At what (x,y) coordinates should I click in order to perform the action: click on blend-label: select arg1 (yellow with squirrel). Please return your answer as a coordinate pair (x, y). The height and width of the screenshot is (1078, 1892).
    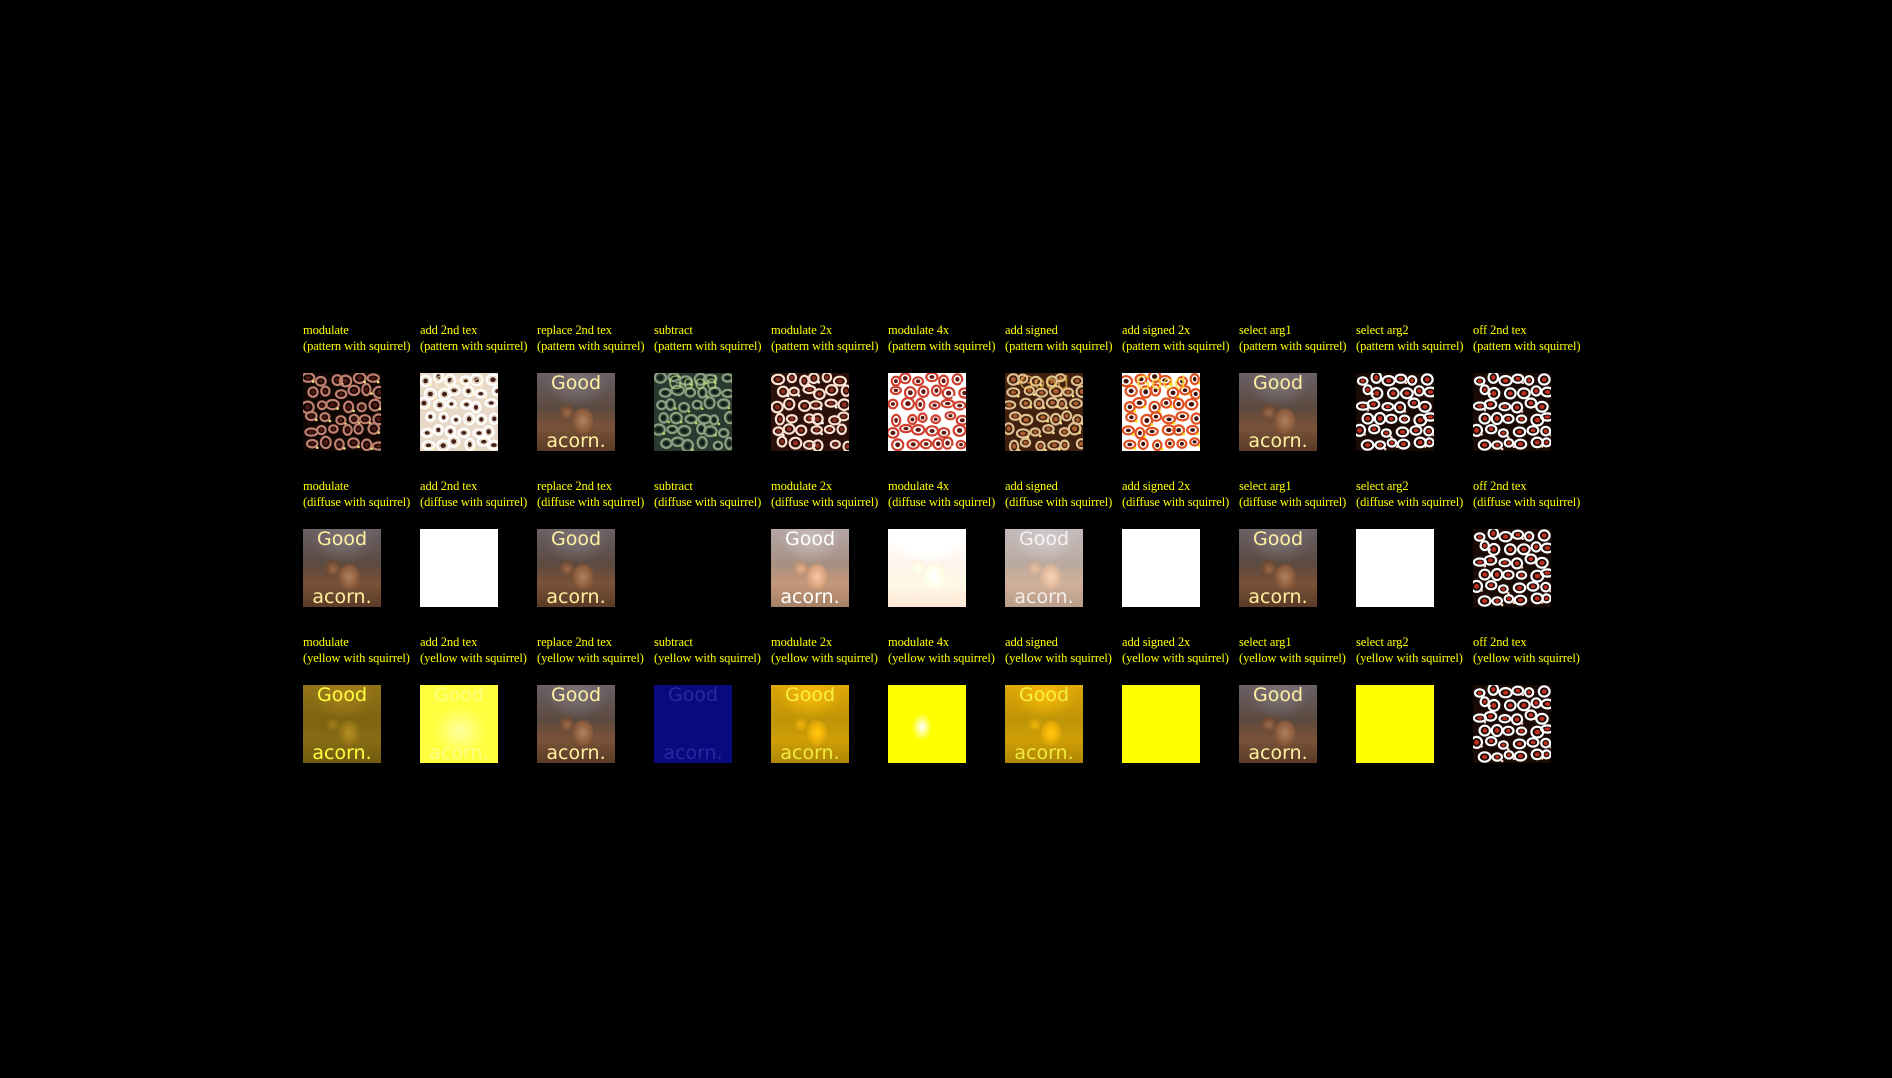
    Looking at the image, I should click on (1292, 650).